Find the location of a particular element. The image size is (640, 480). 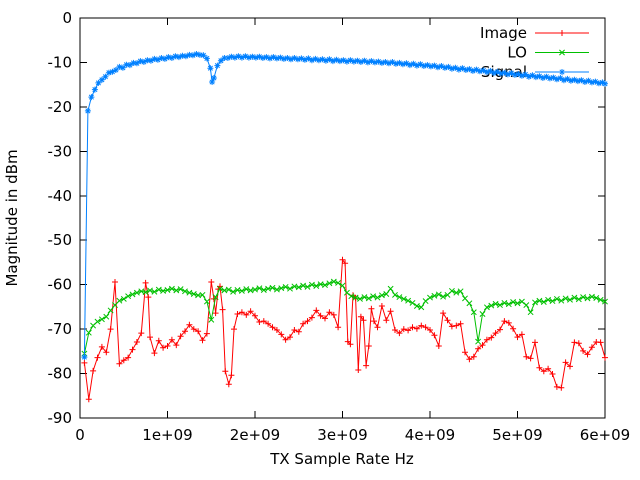

y-tick-label: -70 is located at coordinates (60, 329).